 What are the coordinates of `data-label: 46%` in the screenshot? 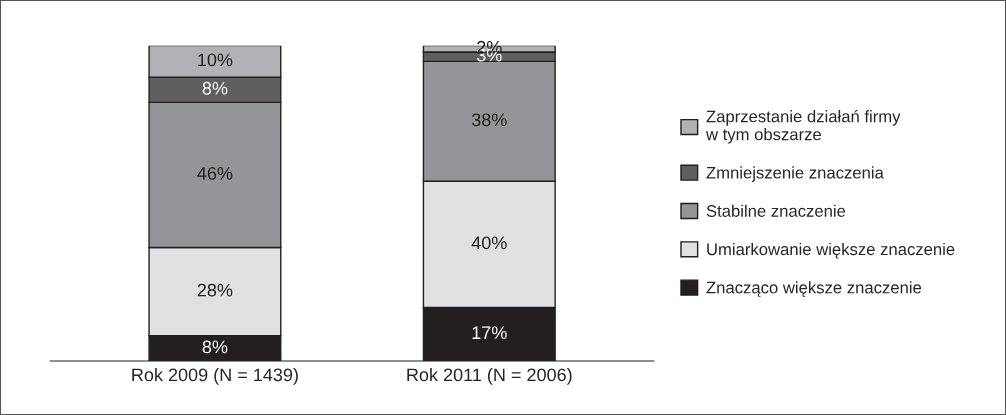 It's located at (215, 173).